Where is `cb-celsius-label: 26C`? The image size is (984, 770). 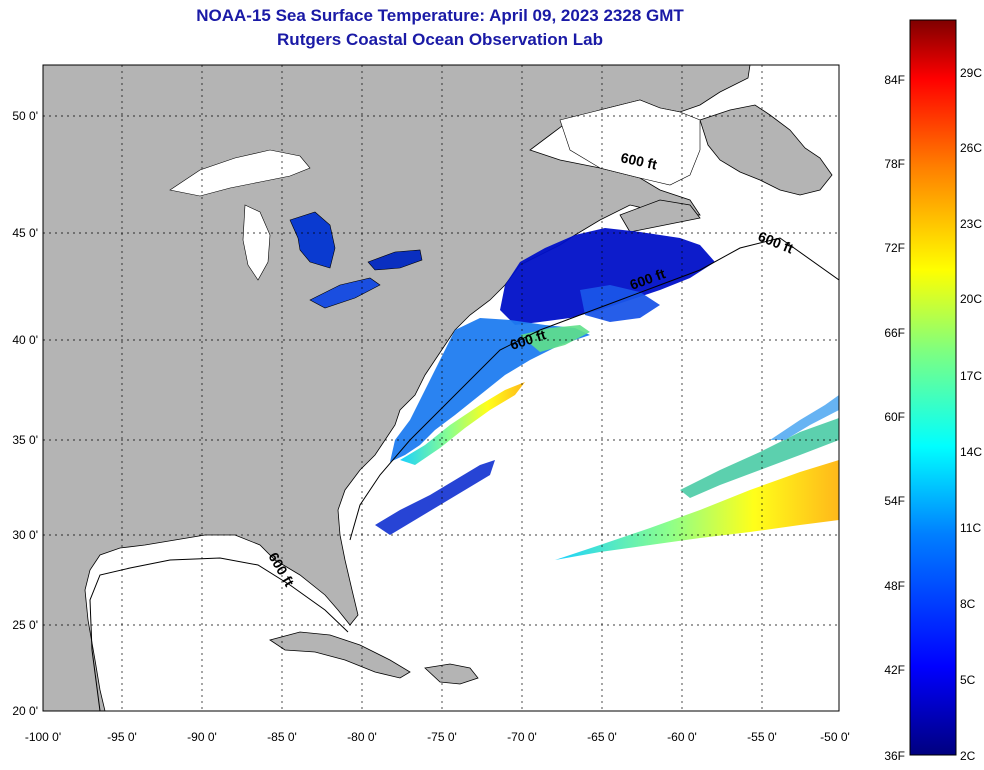 cb-celsius-label: 26C is located at coordinates (971, 148).